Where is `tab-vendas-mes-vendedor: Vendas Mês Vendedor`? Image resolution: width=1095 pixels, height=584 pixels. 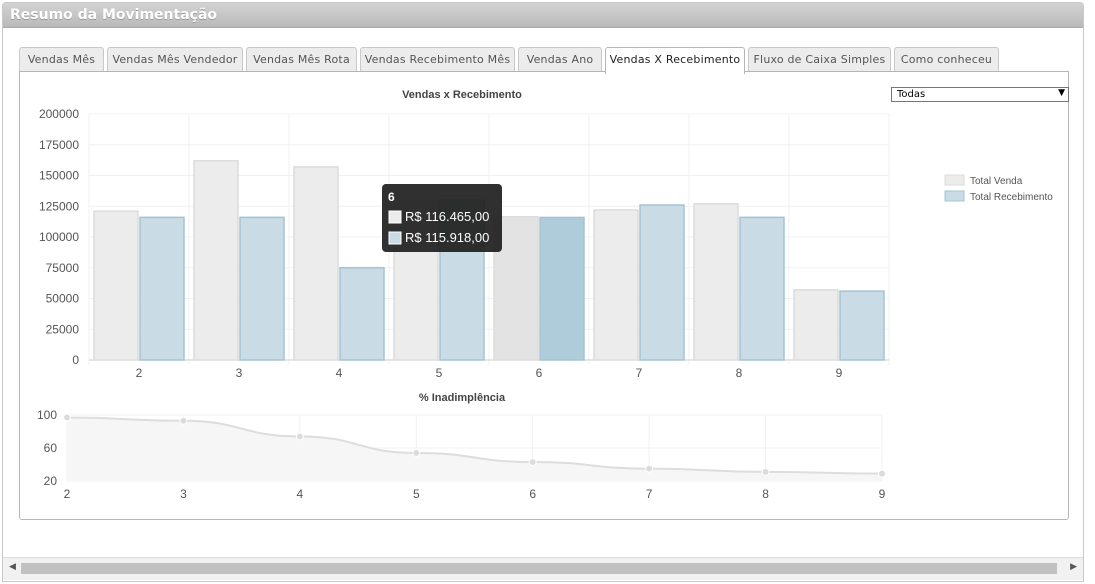
tab-vendas-mes-vendedor: Vendas Mês Vendedor is located at coordinates (175, 59).